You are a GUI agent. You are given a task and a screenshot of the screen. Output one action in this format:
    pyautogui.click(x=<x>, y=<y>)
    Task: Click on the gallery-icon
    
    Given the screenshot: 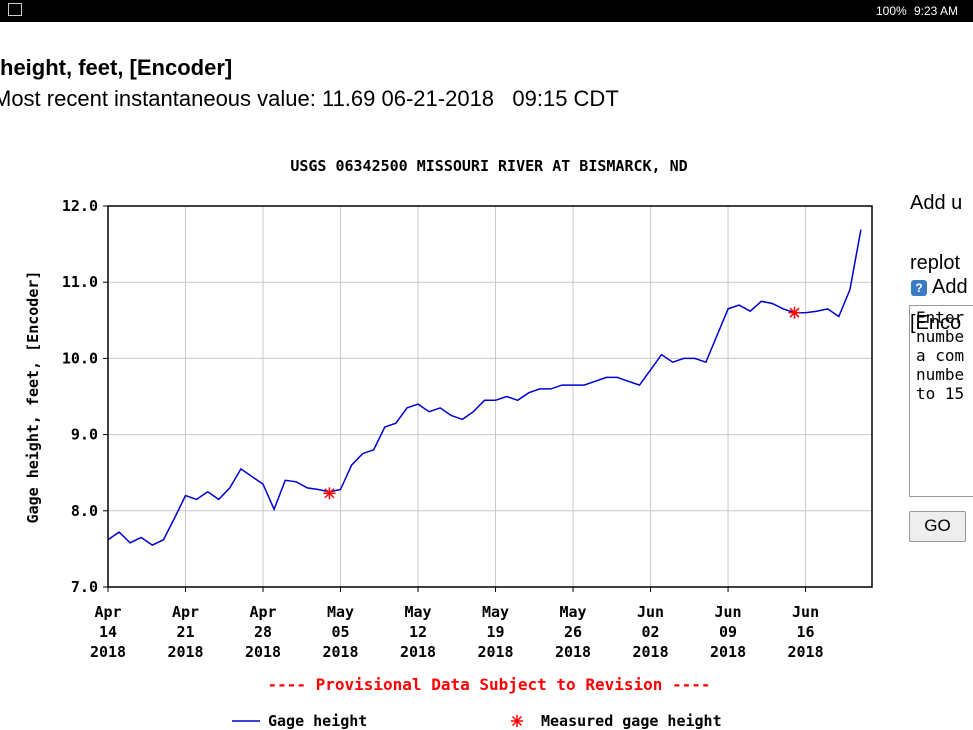 What is the action you would take?
    pyautogui.click(x=15, y=9)
    